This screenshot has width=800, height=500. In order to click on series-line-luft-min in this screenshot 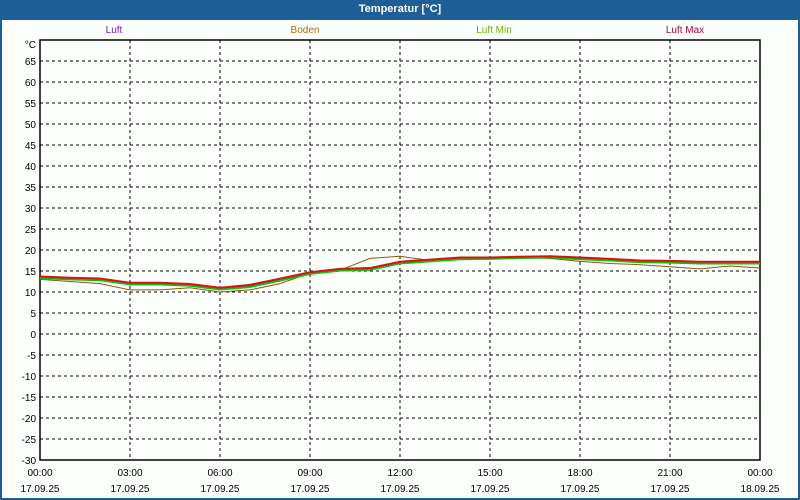, I will do `click(399, 273)`.